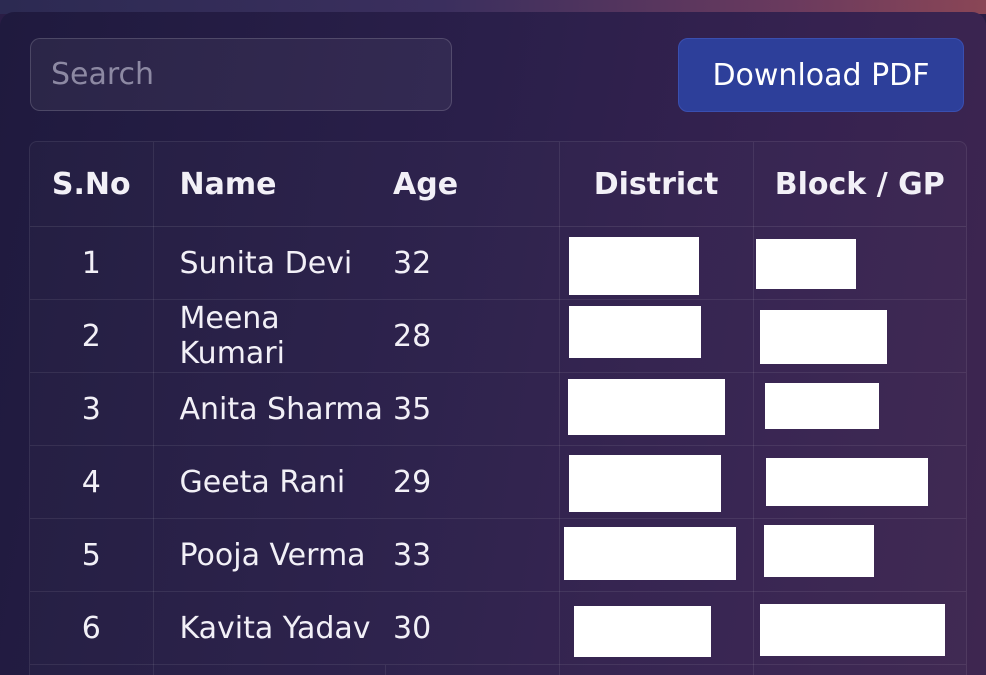 The width and height of the screenshot is (986, 675). What do you see at coordinates (92, 482) in the screenshot?
I see `cell-sno: 4` at bounding box center [92, 482].